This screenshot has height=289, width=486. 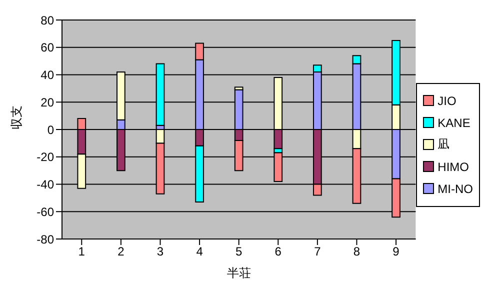 What do you see at coordinates (455, 189) in the screenshot?
I see `legend-label: MI-NO` at bounding box center [455, 189].